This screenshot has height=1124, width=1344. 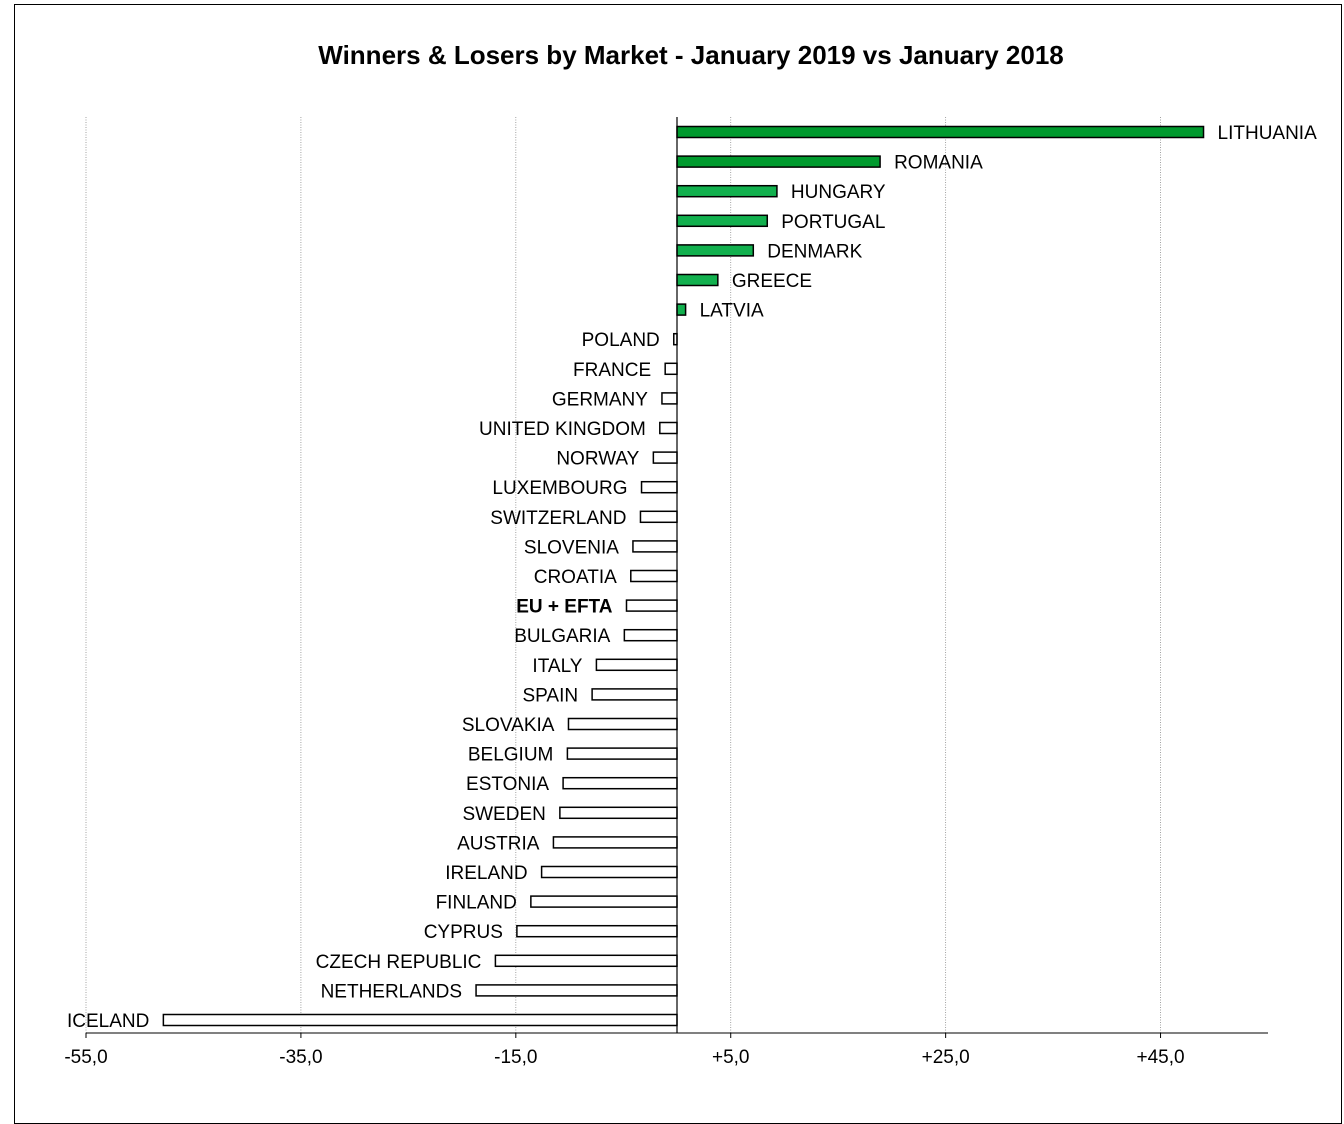 I want to click on category-label: SLOVENIA, so click(x=571, y=547).